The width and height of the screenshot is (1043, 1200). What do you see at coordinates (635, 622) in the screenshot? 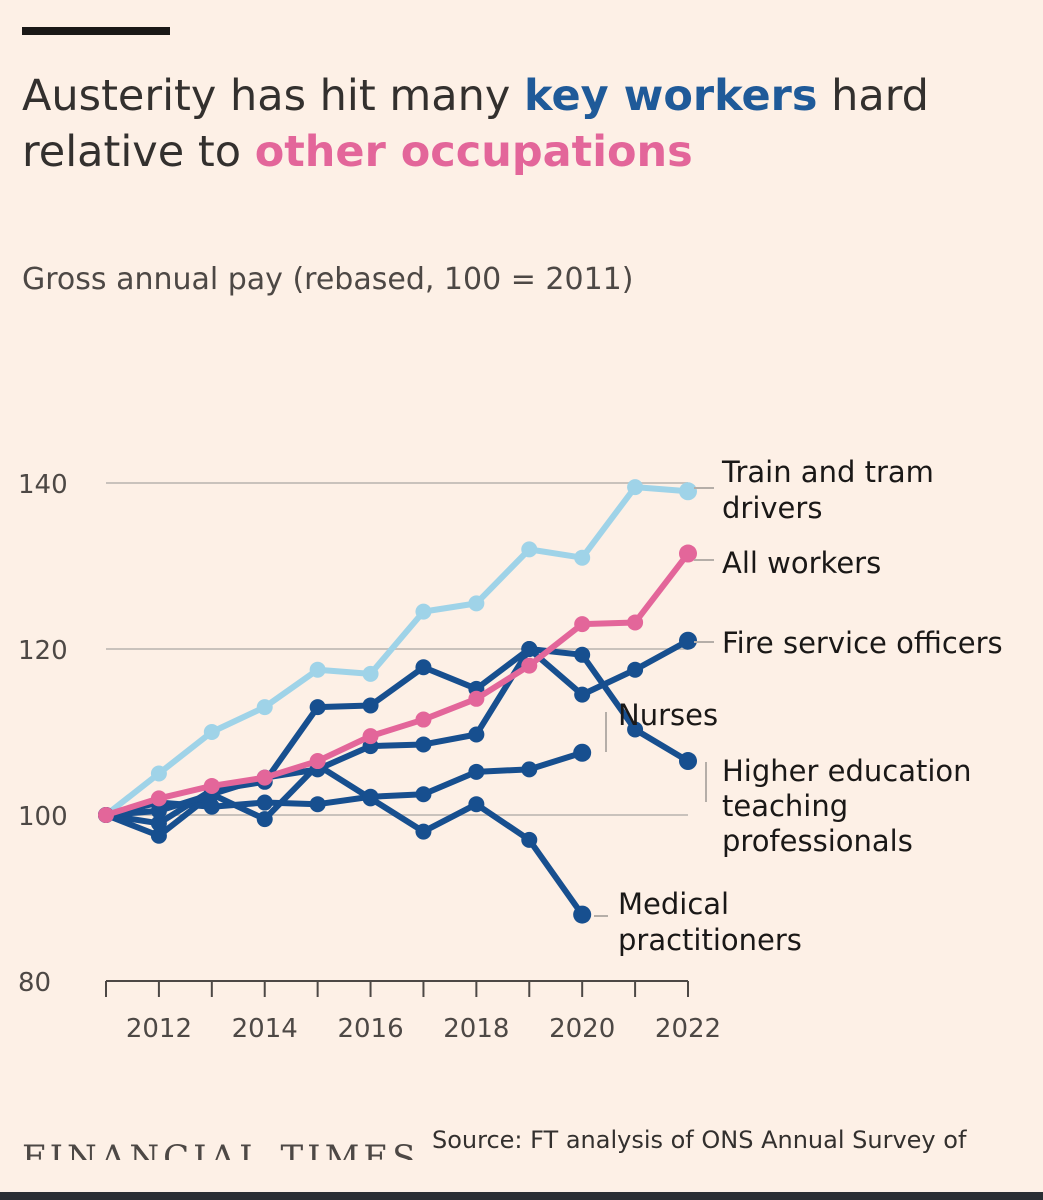
I see `data-point-all-workers-2021` at bounding box center [635, 622].